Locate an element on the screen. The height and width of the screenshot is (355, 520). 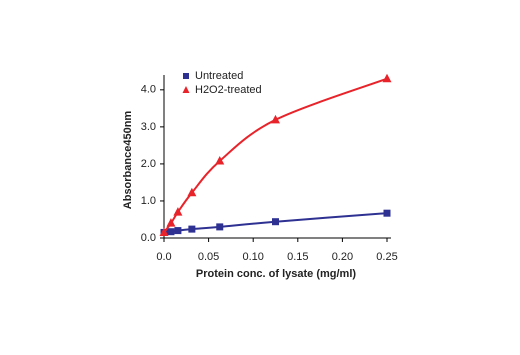
x-tick-label: 0.15 is located at coordinates (297, 257).